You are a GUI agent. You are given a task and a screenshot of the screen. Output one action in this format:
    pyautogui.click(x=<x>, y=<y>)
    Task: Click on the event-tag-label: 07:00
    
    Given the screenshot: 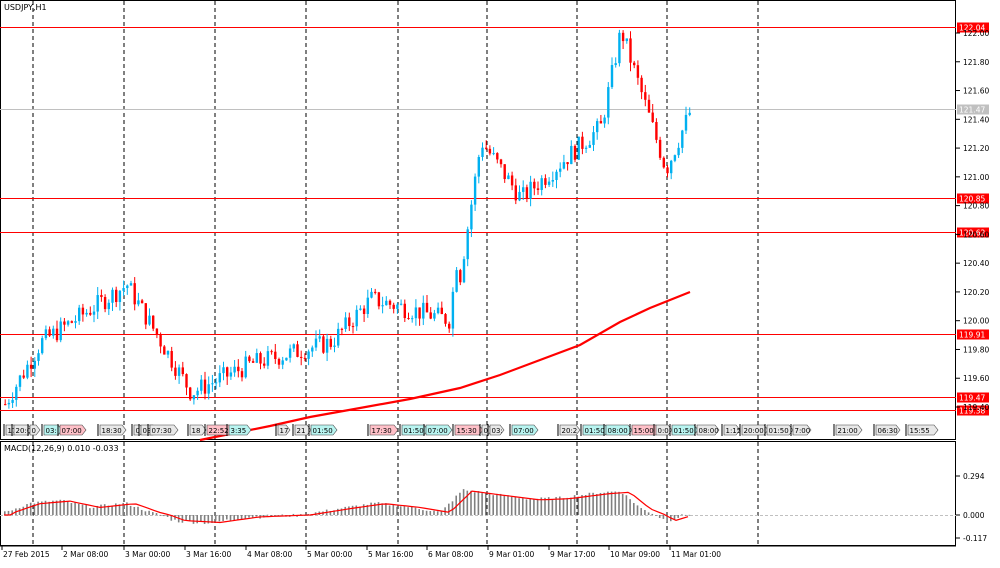 What is the action you would take?
    pyautogui.click(x=72, y=431)
    